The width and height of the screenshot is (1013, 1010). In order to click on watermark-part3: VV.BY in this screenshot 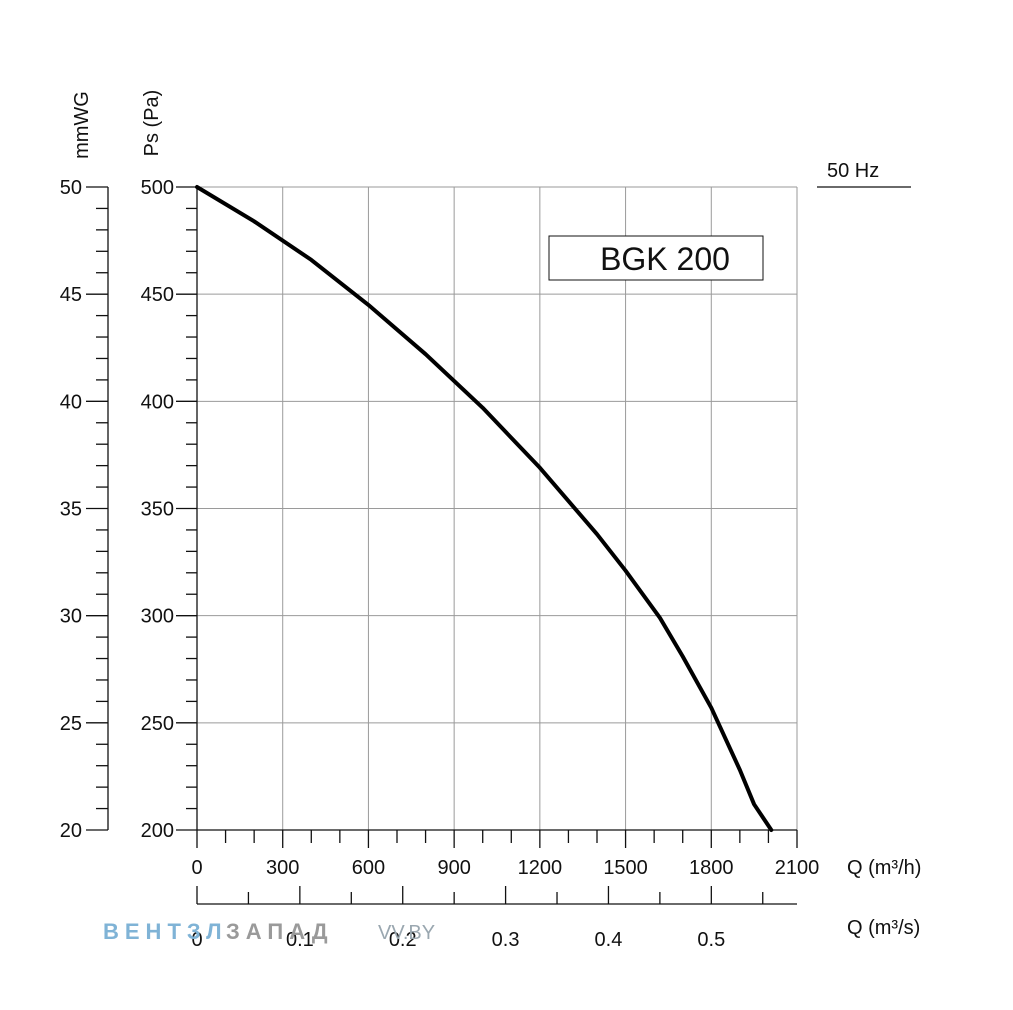, I will do `click(406, 933)`.